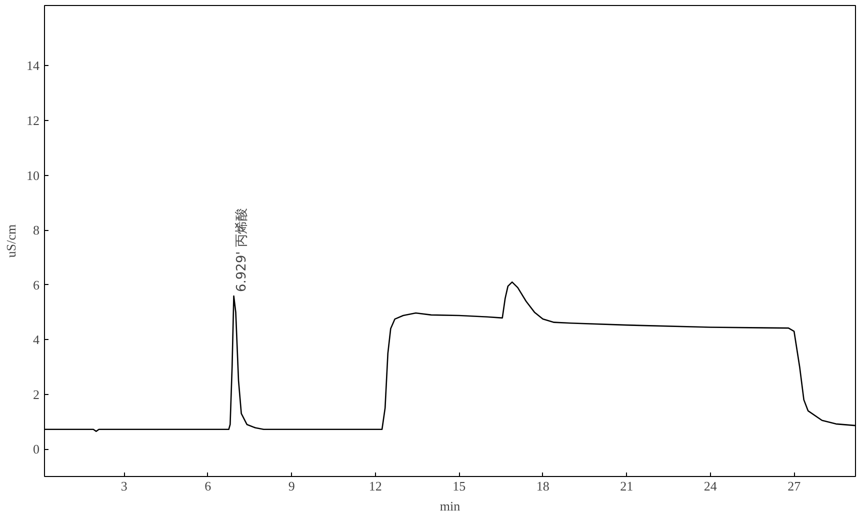  Describe the element at coordinates (33, 175) in the screenshot. I see `y-tick-label: 10` at that location.